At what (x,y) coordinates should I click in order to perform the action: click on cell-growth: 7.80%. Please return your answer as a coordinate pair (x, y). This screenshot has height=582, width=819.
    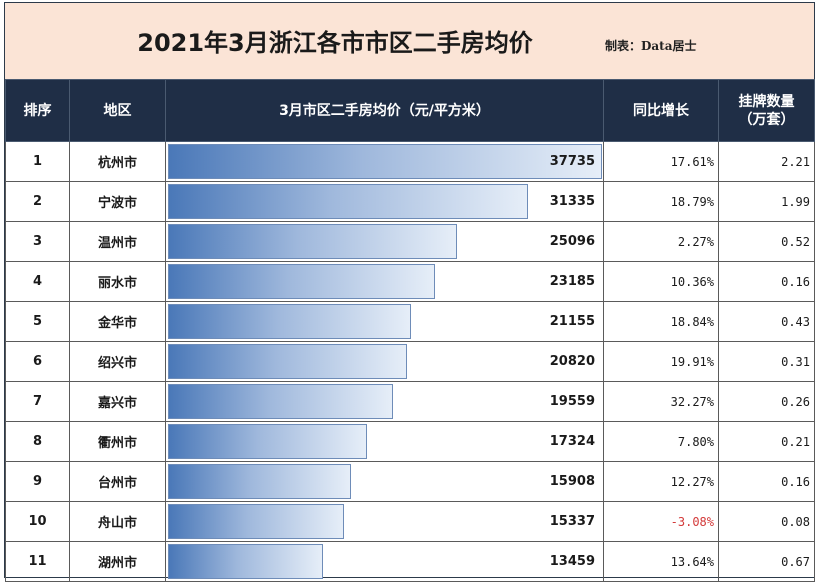
    Looking at the image, I should click on (661, 441).